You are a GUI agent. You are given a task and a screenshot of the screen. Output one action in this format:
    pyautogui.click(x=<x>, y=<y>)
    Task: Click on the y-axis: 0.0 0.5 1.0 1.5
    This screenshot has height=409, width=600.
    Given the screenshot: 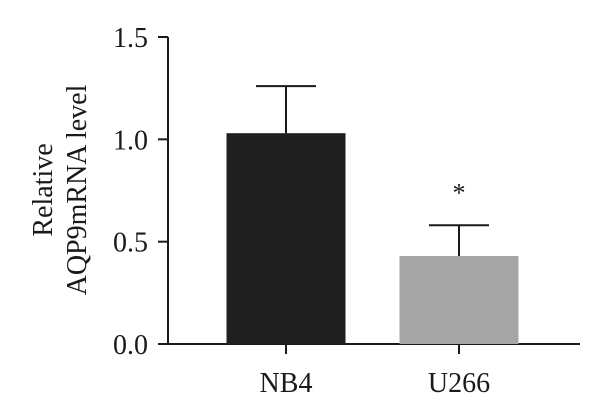 What is the action you would take?
    pyautogui.click(x=141, y=192)
    